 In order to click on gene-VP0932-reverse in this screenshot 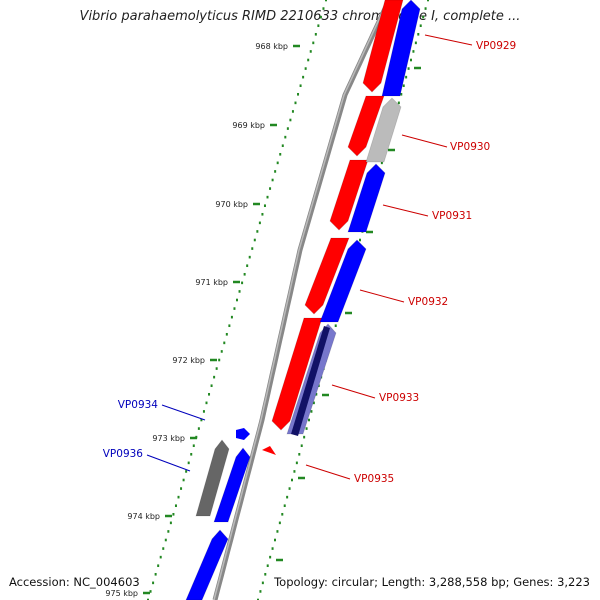, I will do `click(343, 281)`.